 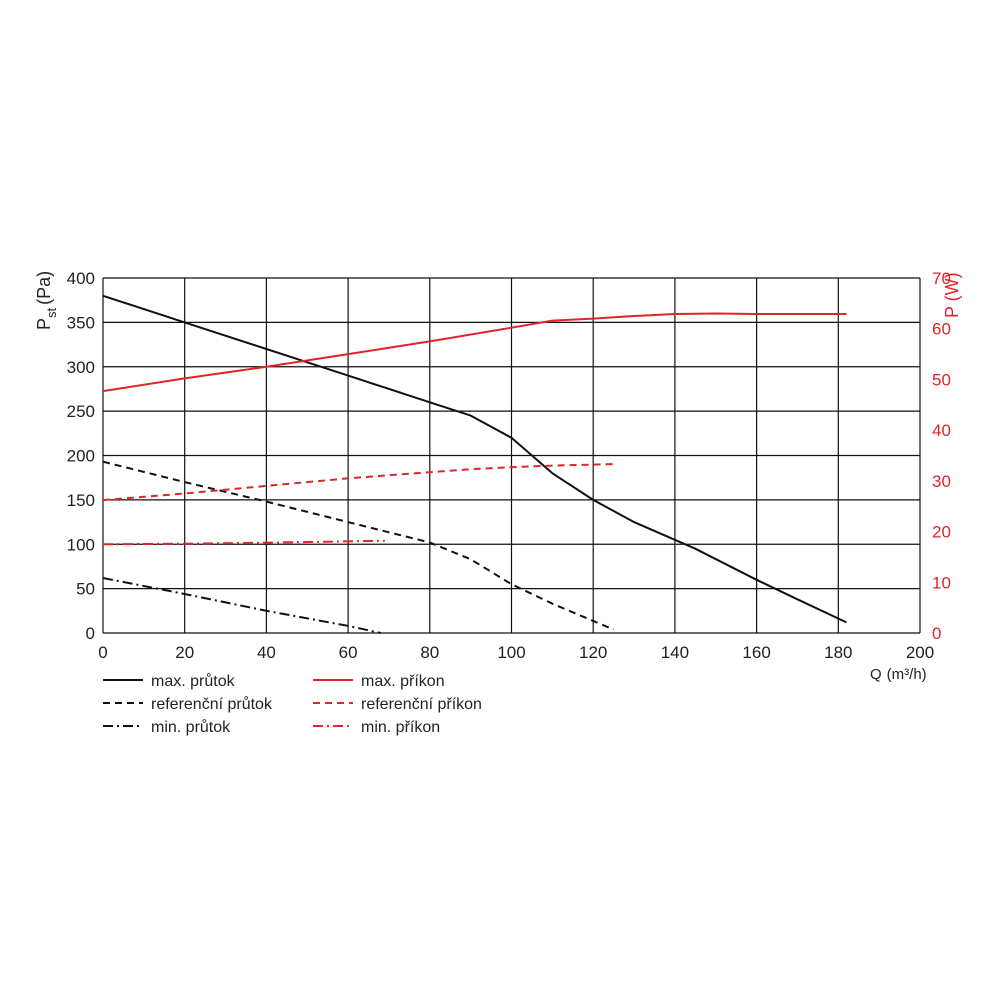 What do you see at coordinates (941, 278) in the screenshot?
I see `y-right-tick-label: 70` at bounding box center [941, 278].